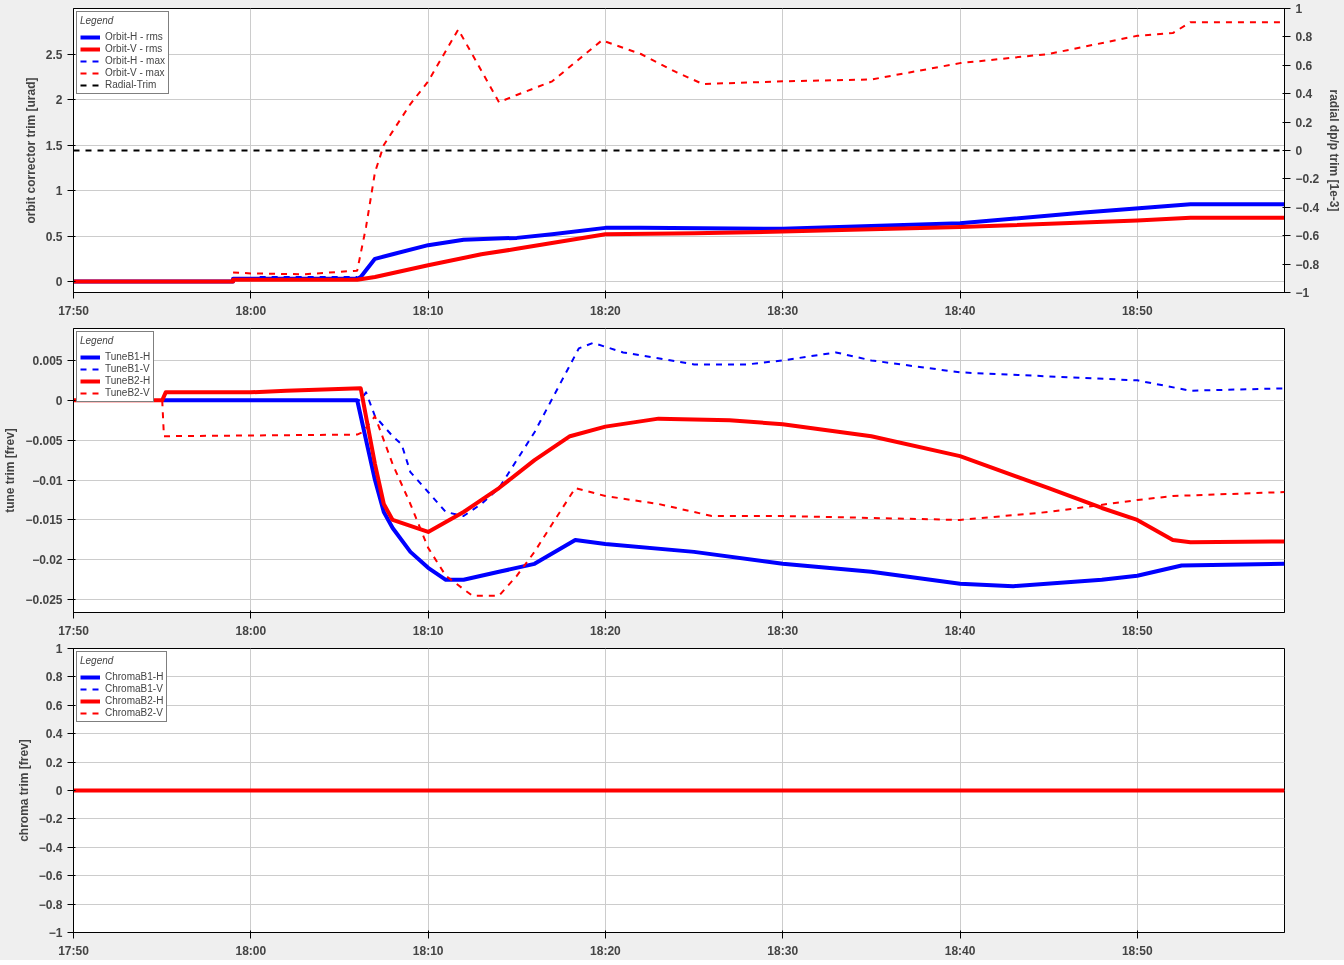 The image size is (1344, 965). Describe the element at coordinates (1304, 37) in the screenshot. I see `y2-tick-label: 0.8` at that location.